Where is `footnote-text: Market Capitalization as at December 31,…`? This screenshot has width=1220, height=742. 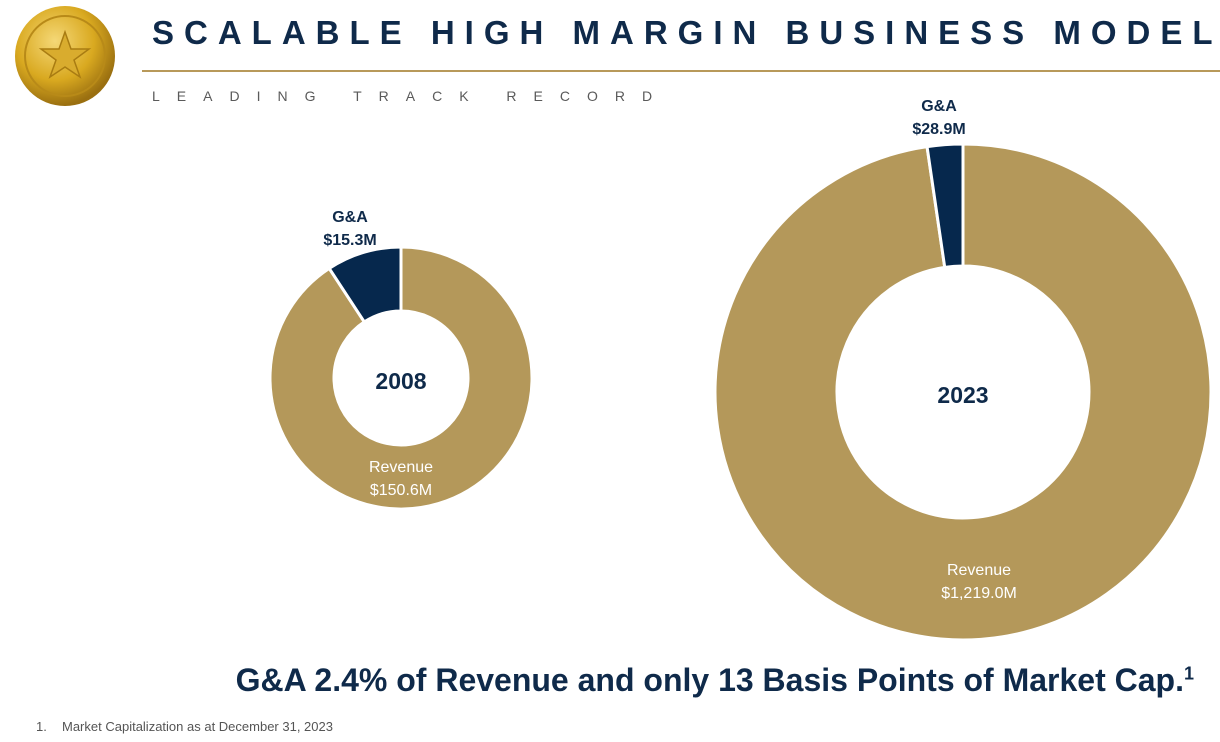 footnote-text: Market Capitalization as at December 31,… is located at coordinates (197, 726).